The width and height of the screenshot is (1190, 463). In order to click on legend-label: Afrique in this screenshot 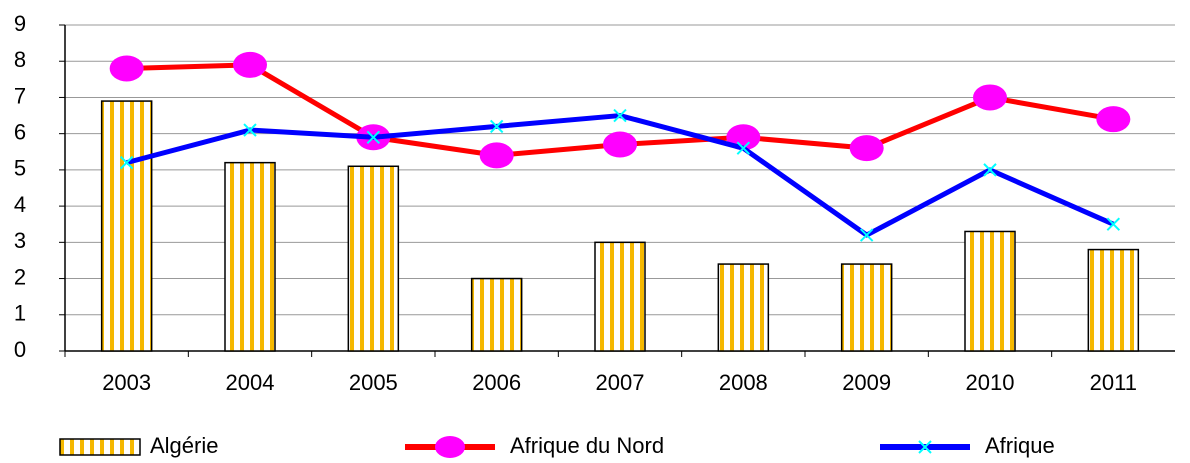, I will do `click(1020, 445)`.